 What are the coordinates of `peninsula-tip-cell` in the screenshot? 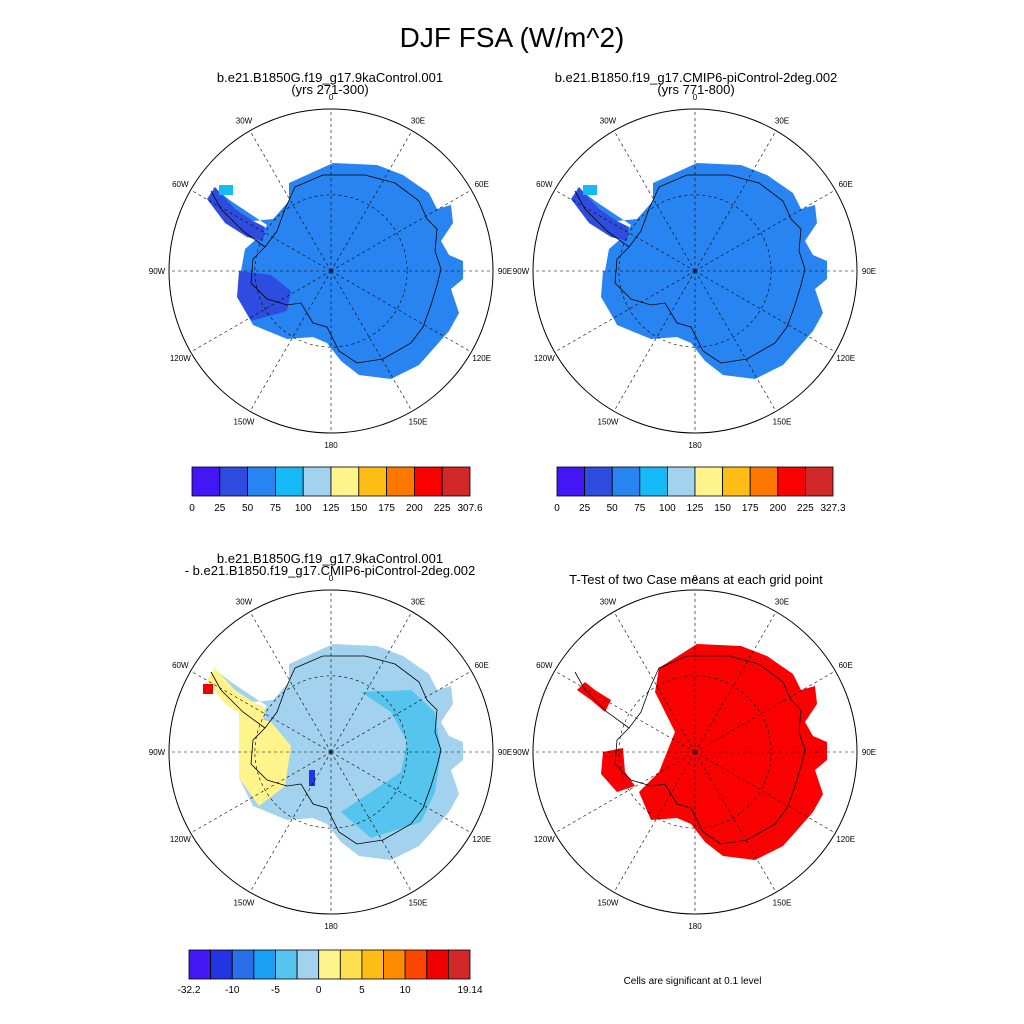 It's located at (226, 190).